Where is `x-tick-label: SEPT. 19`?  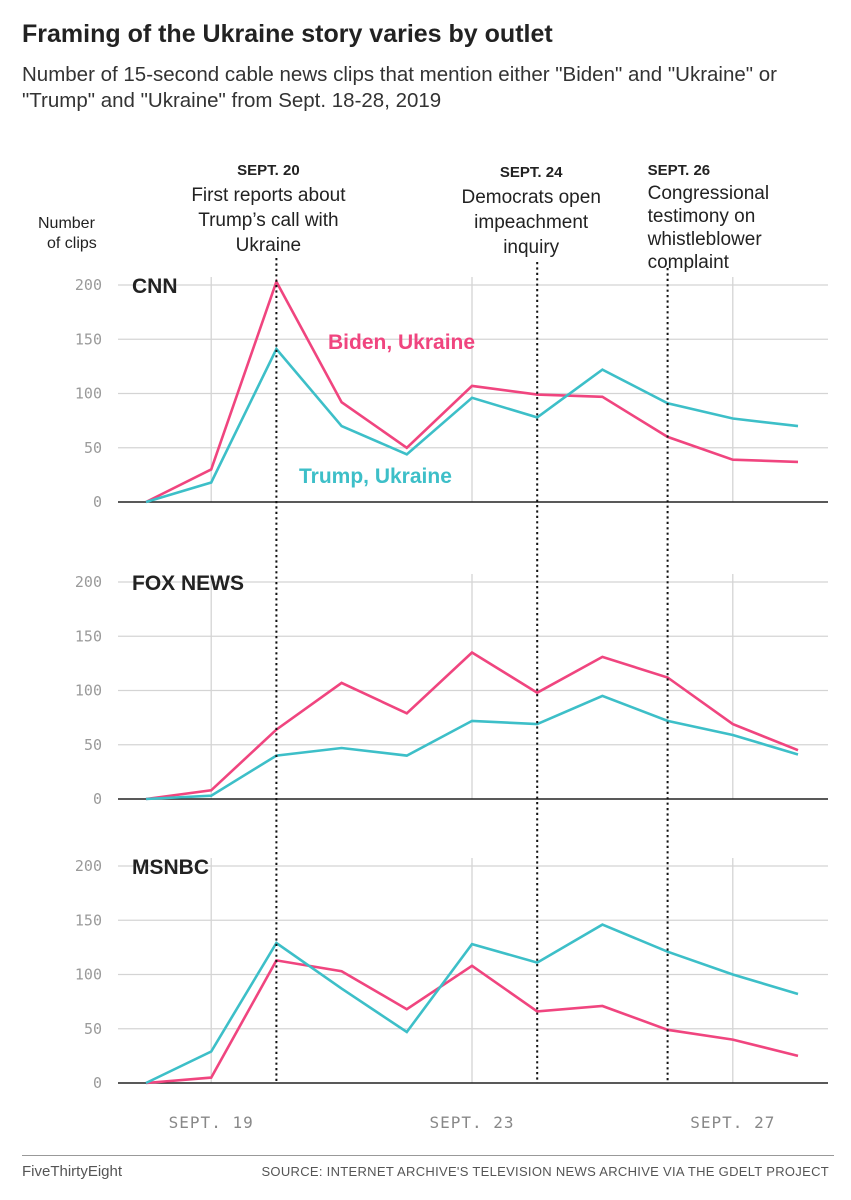 x-tick-label: SEPT. 19 is located at coordinates (211, 1122).